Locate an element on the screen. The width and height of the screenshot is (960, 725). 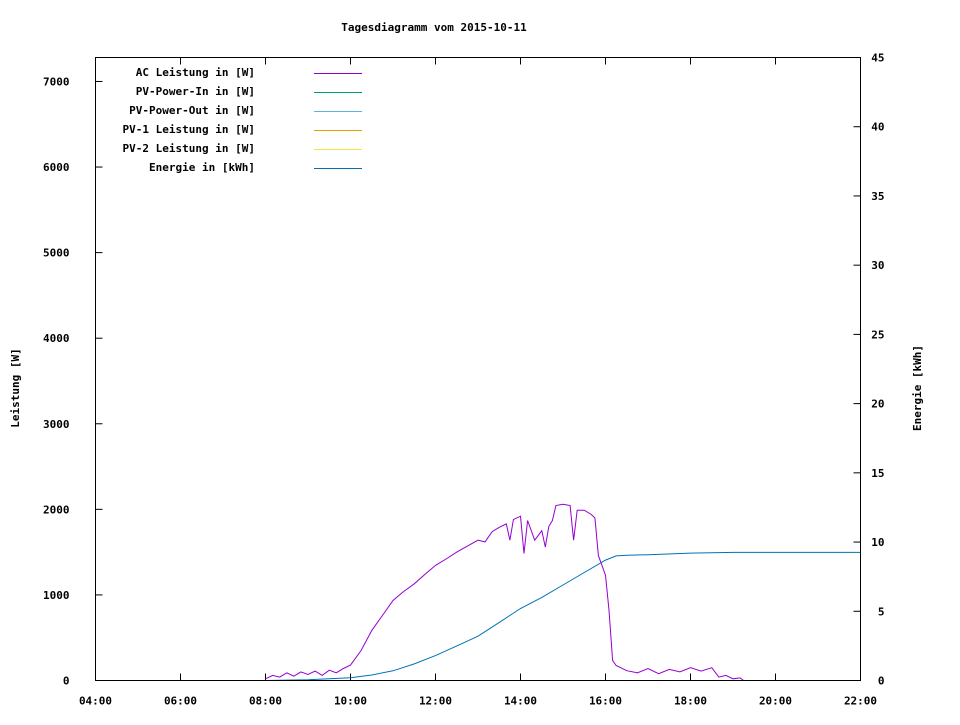
y-tick-label: 1000 is located at coordinates (56, 595).